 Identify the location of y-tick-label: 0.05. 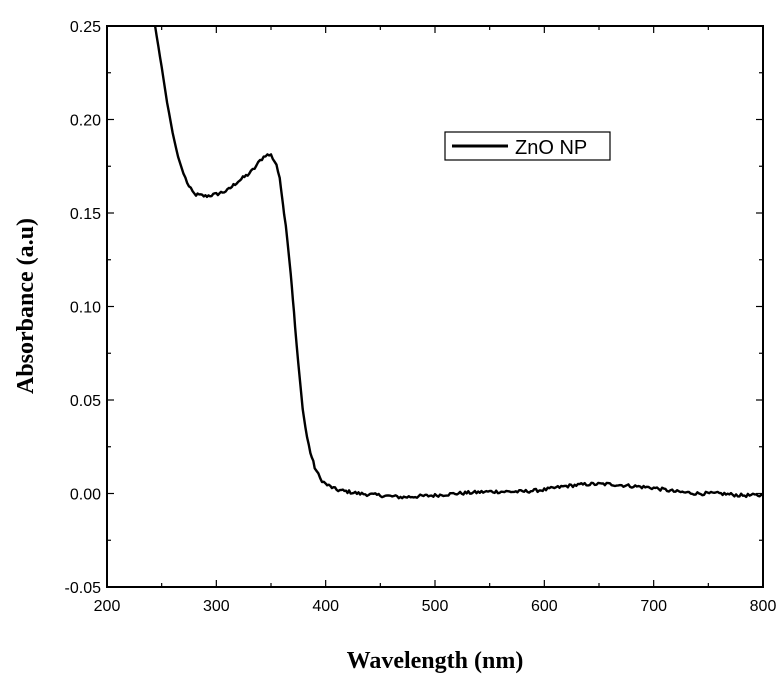
(85, 401).